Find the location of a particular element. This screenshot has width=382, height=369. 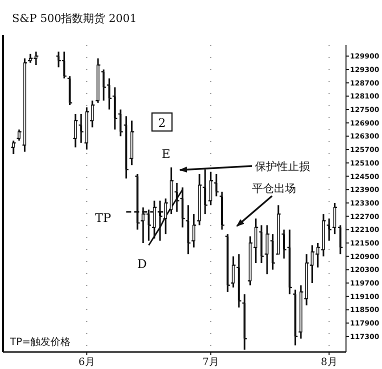

annotation: 平仓出场 is located at coordinates (274, 188).